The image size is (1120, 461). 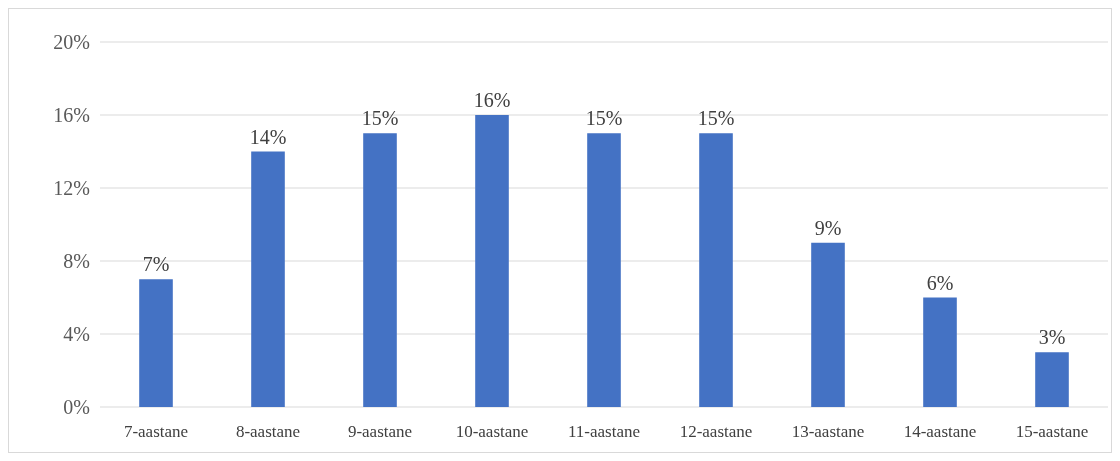 I want to click on x-tick-label: 11-aastane, so click(x=604, y=431).